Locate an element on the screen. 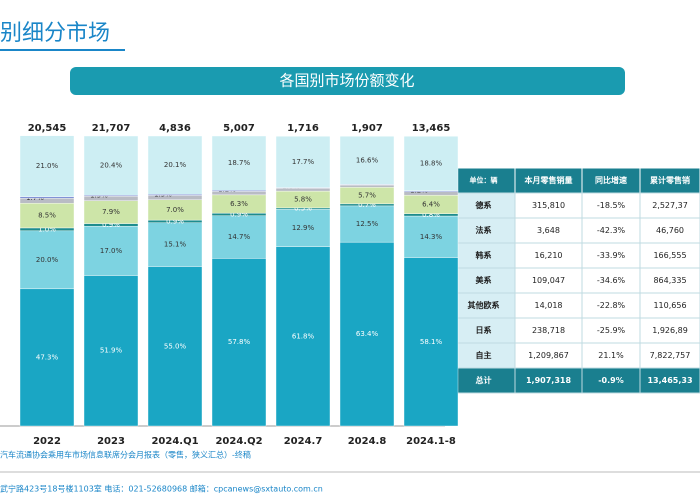 Image resolution: width=700 pixels, height=504 pixels. data-label: 61.8% is located at coordinates (303, 336).